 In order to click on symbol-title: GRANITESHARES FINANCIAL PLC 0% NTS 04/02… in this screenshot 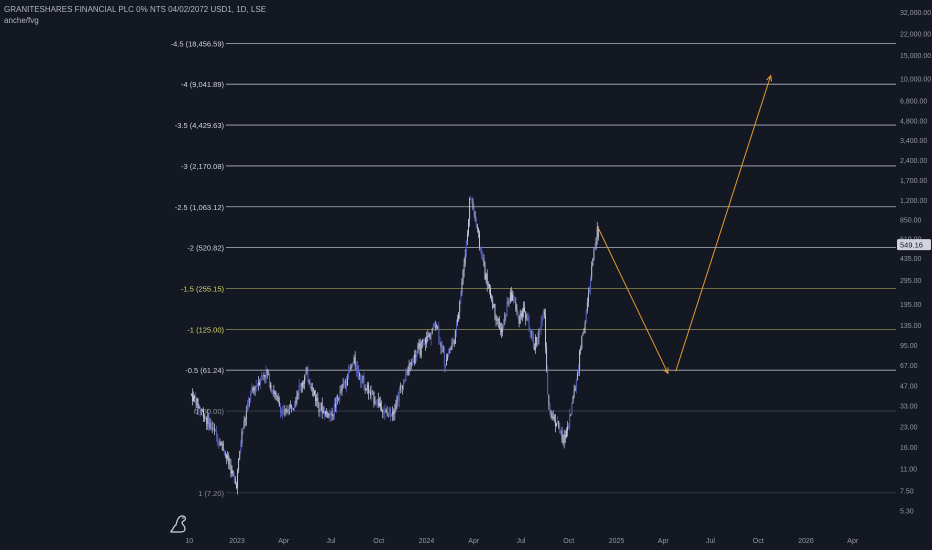, I will do `click(135, 9)`.